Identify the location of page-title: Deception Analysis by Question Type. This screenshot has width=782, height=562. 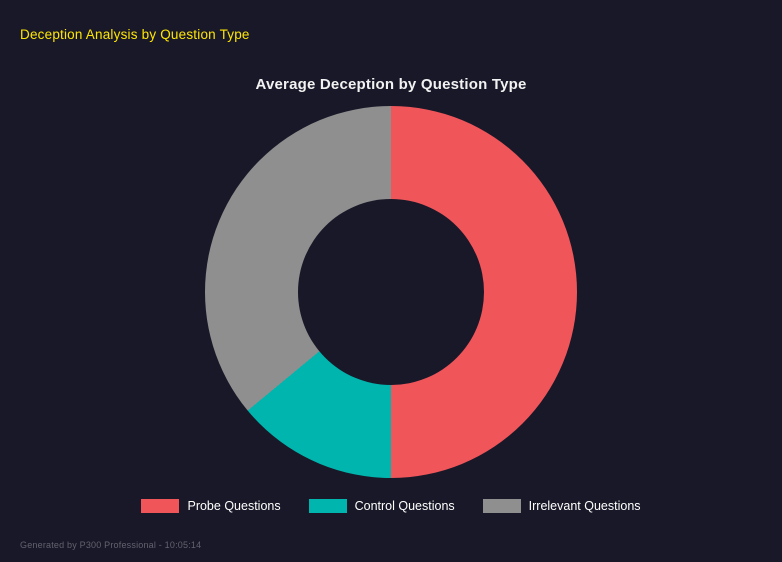
(135, 34).